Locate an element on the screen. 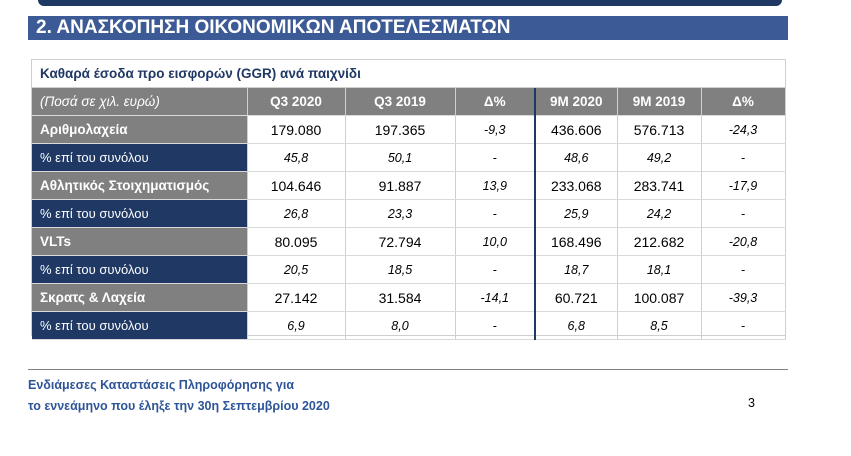 Image resolution: width=851 pixels, height=456 pixels. table-cell: 18,5 is located at coordinates (400, 269).